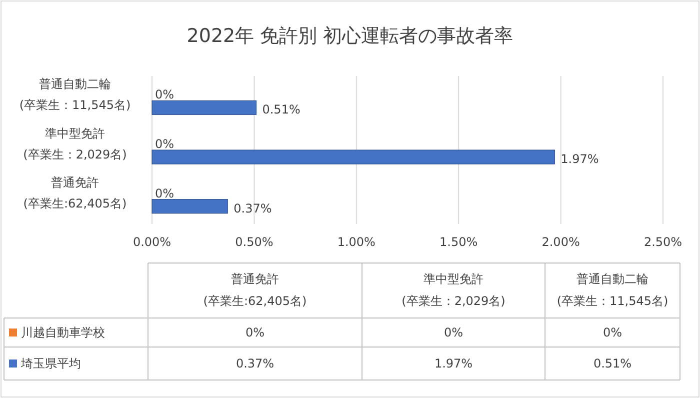  What do you see at coordinates (255, 290) in the screenshot?
I see `category-label: 普通免許 (卒業生:62,405名)` at bounding box center [255, 290].